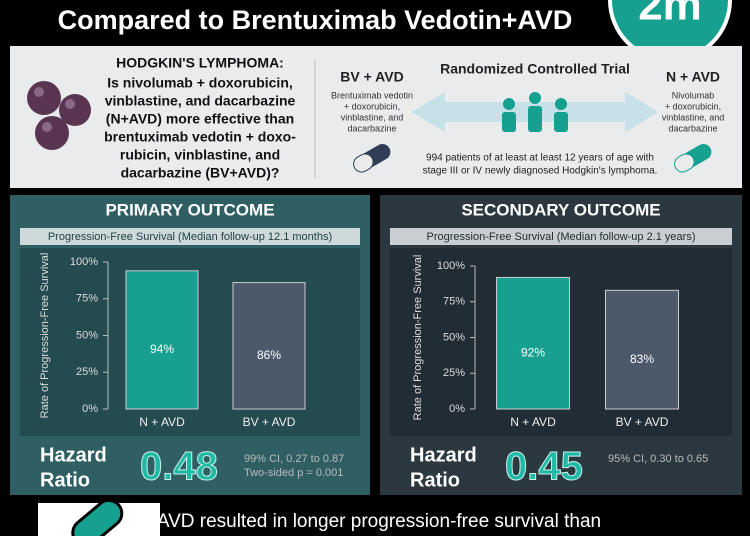 This screenshot has height=536, width=750. I want to click on question-line: vinblastine, and dacarbazine, so click(200, 101).